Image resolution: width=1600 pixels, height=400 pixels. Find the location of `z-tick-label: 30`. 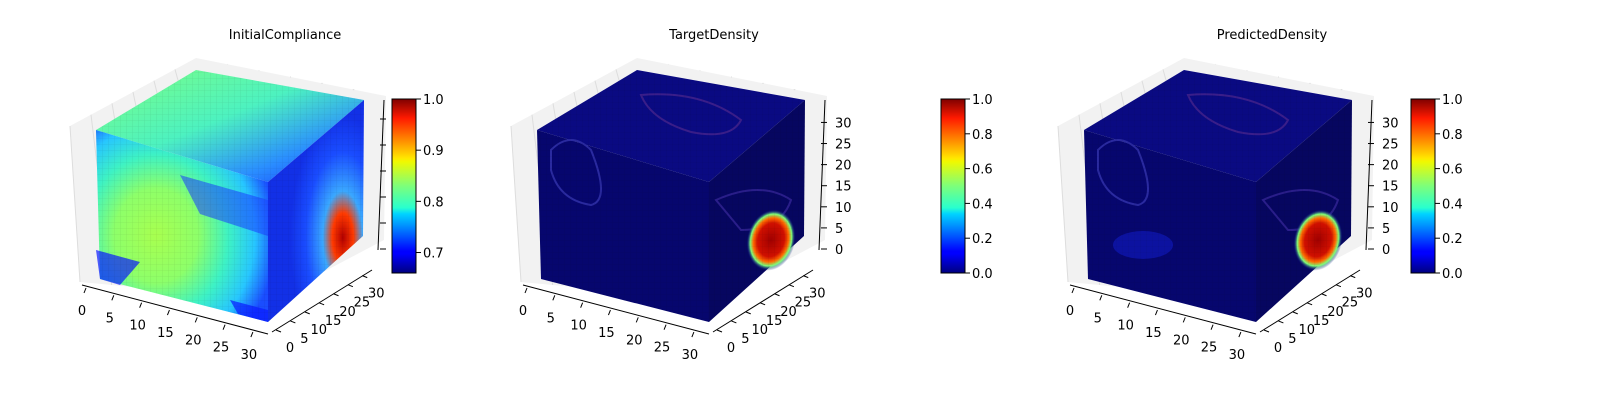

z-tick-label: 30 is located at coordinates (843, 123).